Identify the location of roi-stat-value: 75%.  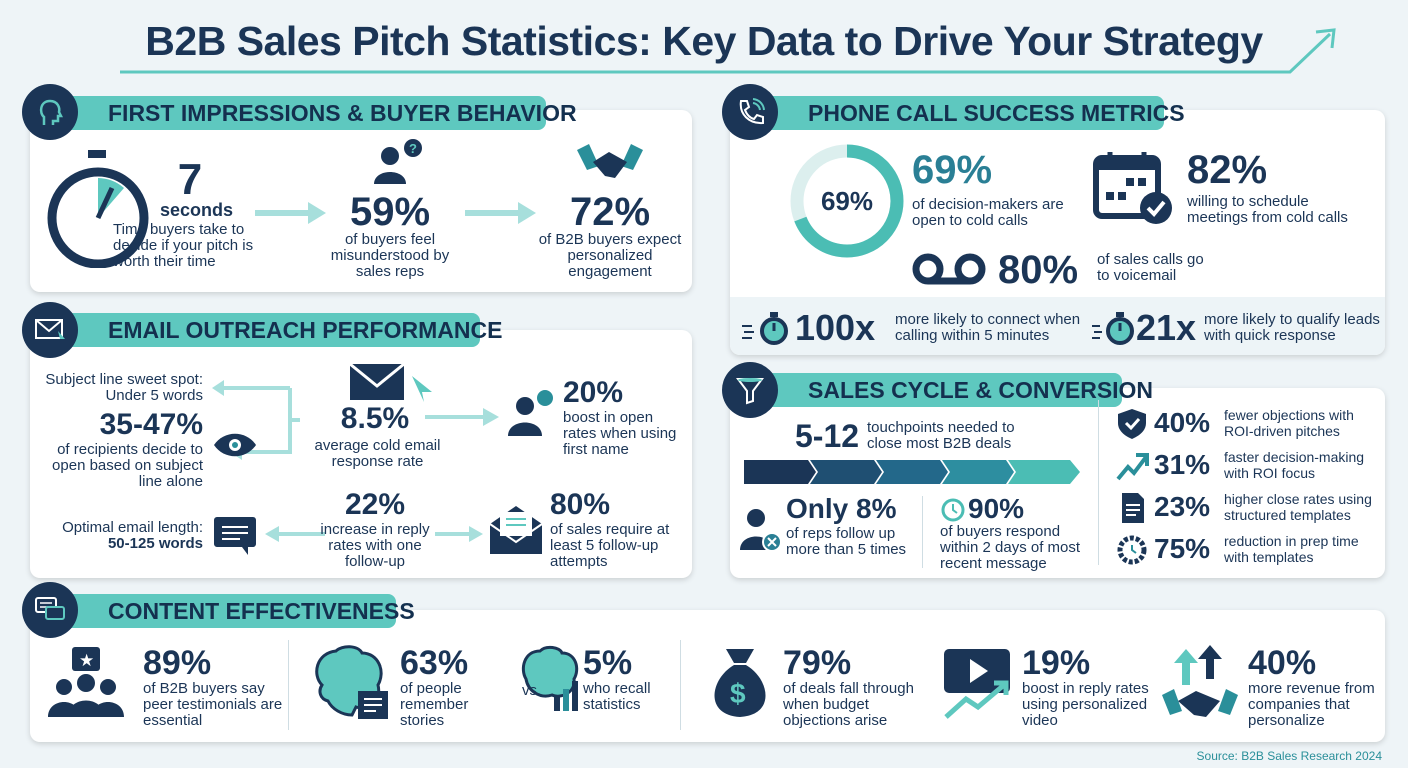
(1182, 548).